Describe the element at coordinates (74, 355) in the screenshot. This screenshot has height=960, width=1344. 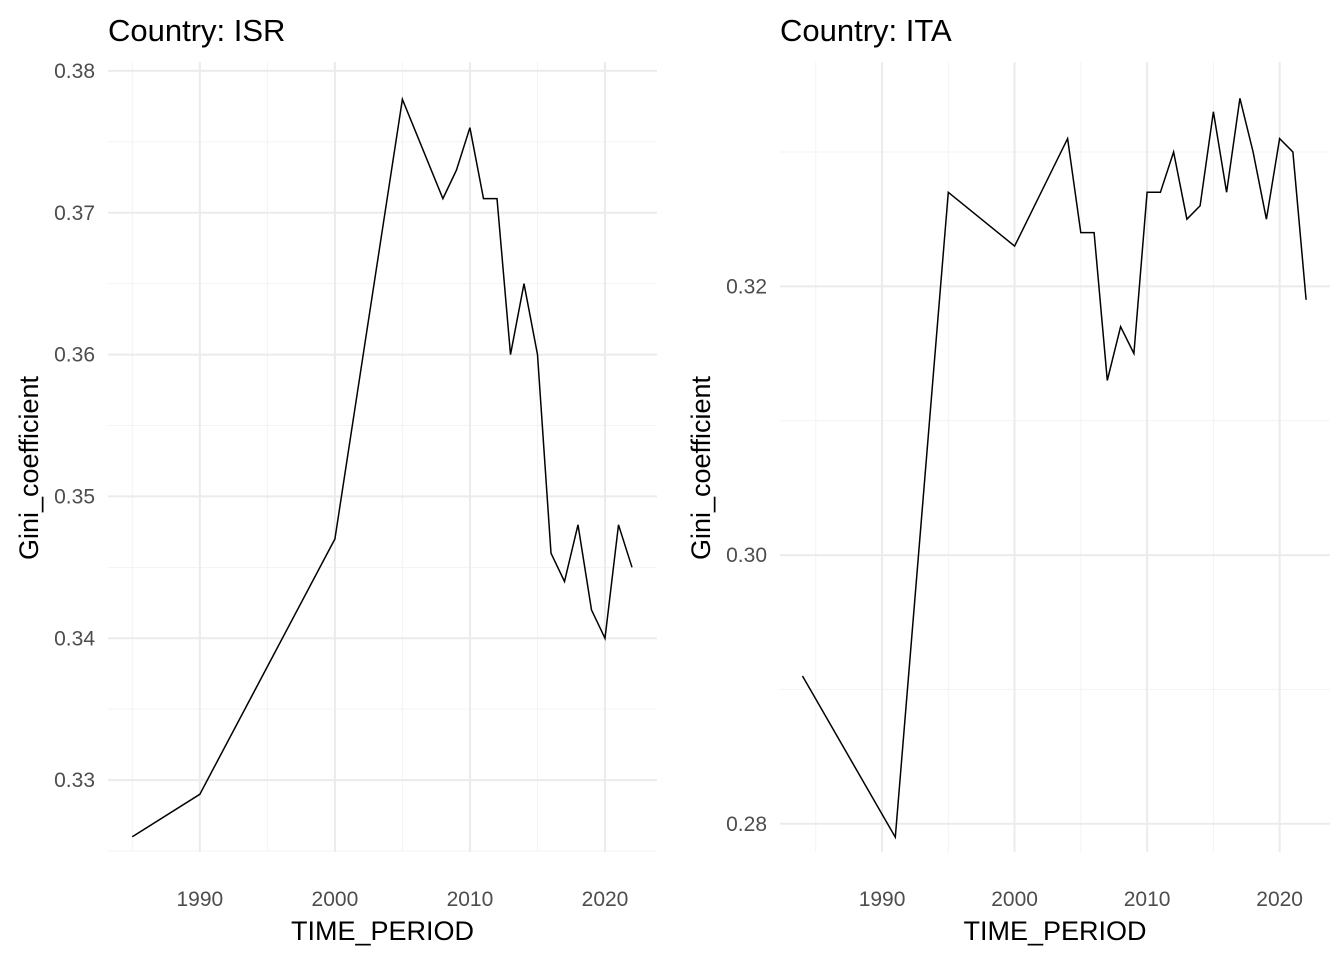
I see `y-tick-label: 0.36` at that location.